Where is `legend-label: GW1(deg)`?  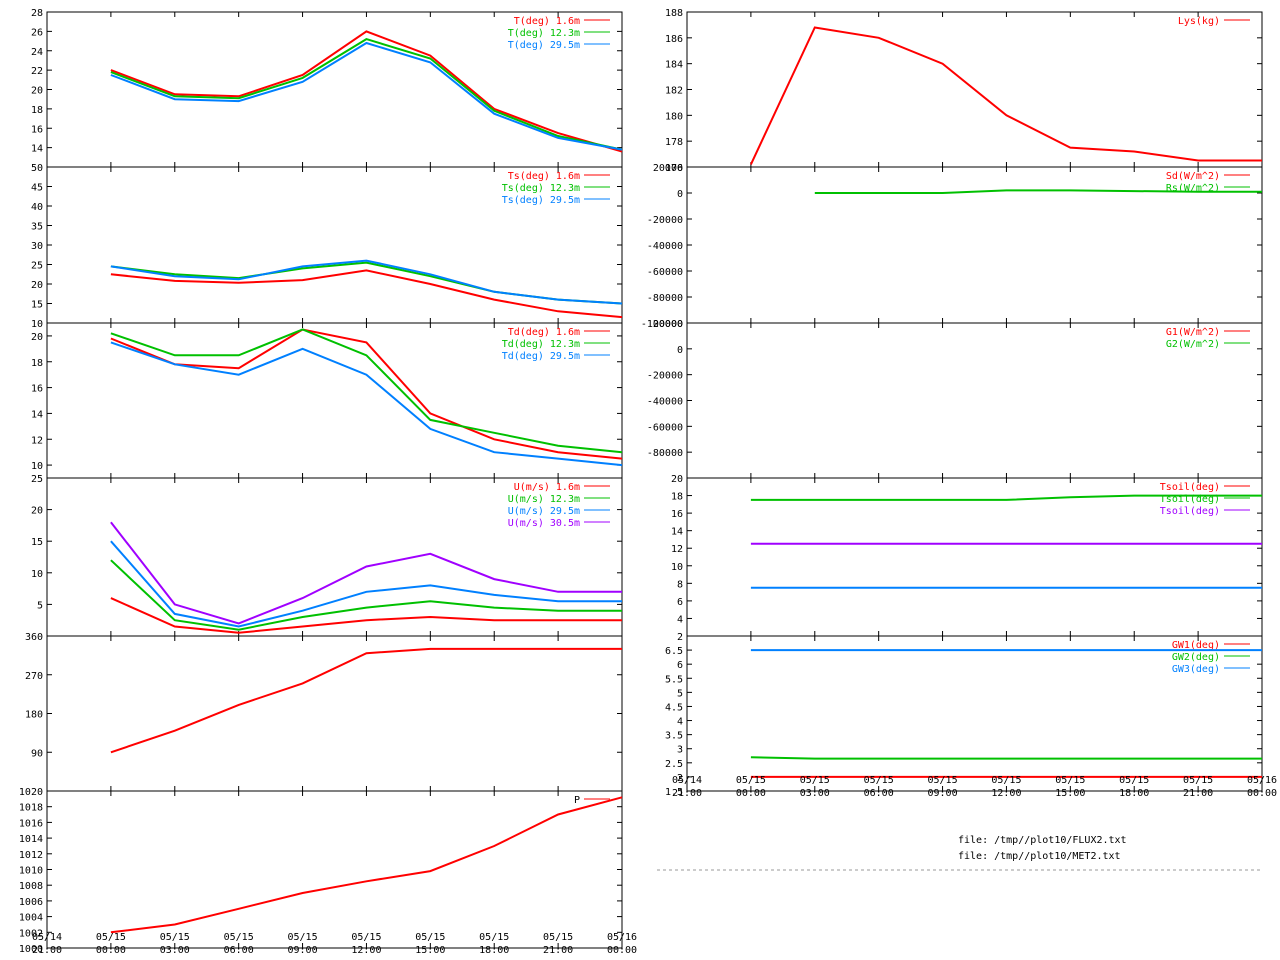 legend-label: GW1(deg) is located at coordinates (1196, 645).